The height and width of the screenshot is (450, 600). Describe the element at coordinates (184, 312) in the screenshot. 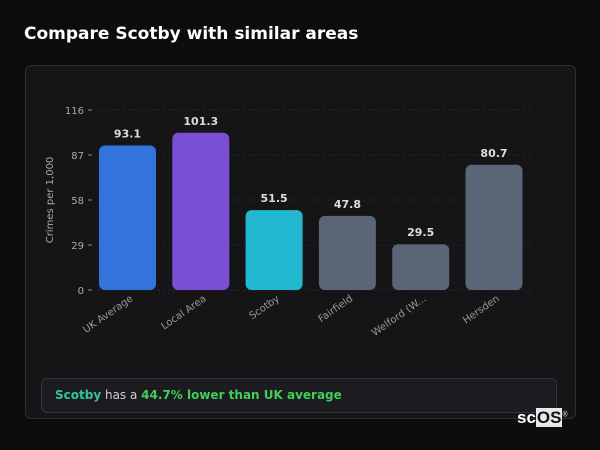

I see `x-tick-label: Local Area` at that location.